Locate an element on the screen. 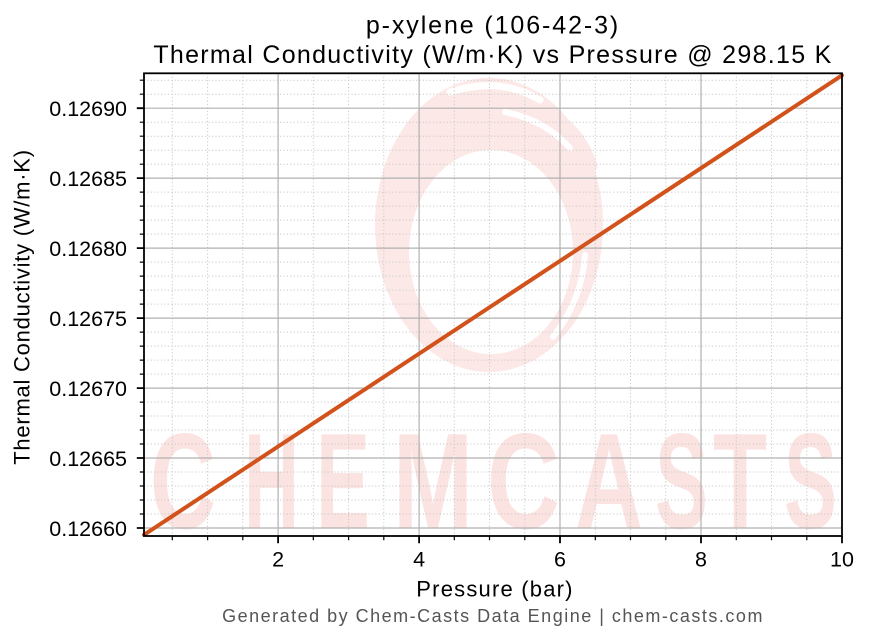 The width and height of the screenshot is (870, 644). svg-text: 2 is located at coordinates (278, 560).